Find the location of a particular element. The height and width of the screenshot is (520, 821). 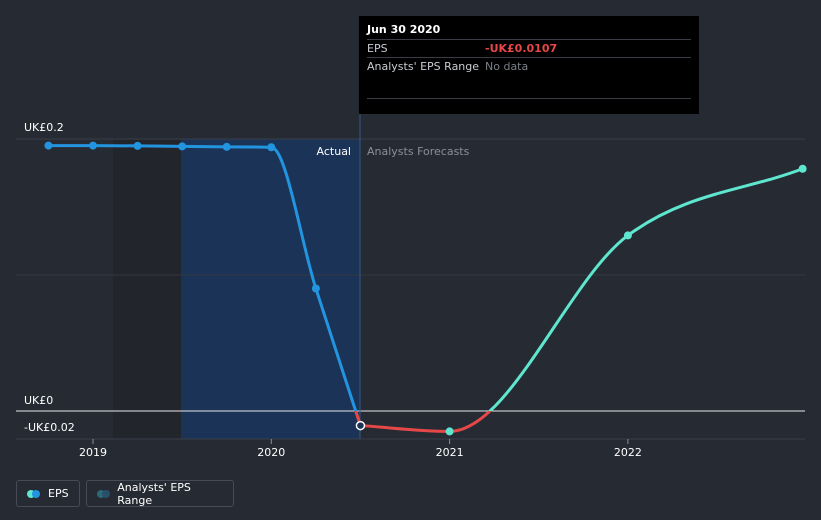

tooltip-eps-label: EPS is located at coordinates (377, 48).